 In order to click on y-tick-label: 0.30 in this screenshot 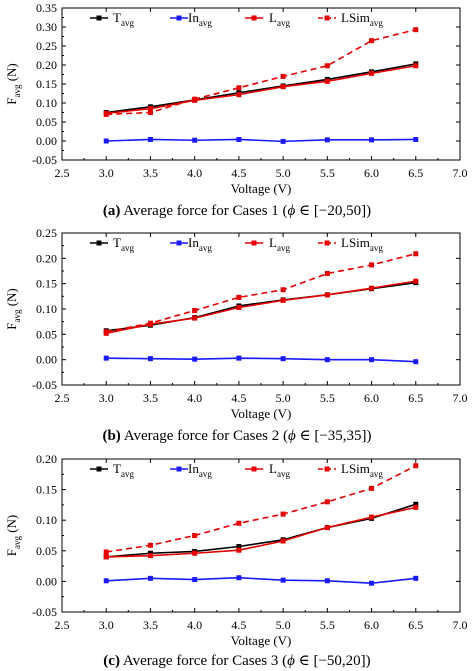, I will do `click(46, 27)`.